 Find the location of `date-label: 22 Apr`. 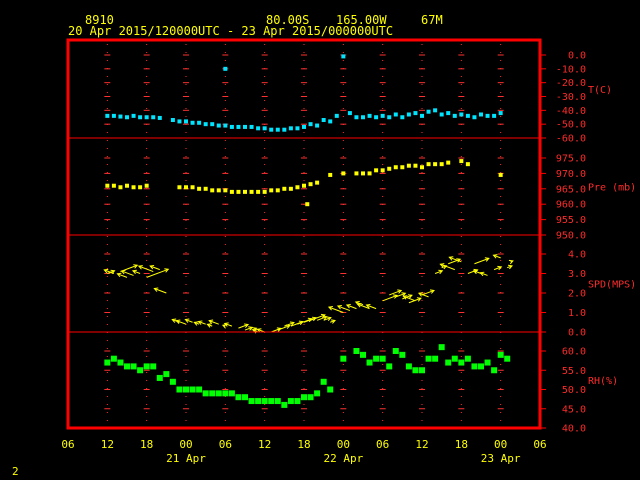

date-label: 22 Apr is located at coordinates (343, 458).